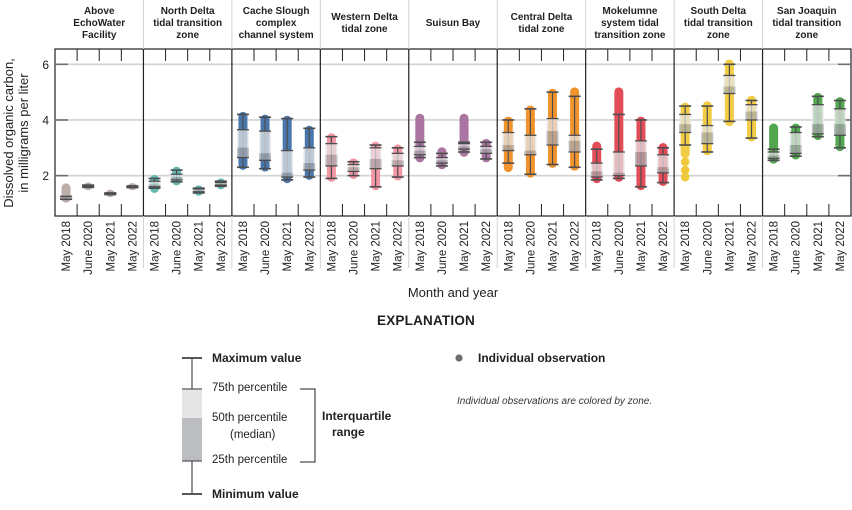 This screenshot has width=852, height=510. Describe the element at coordinates (192, 403) in the screenshot. I see `legend-upper-box` at that location.